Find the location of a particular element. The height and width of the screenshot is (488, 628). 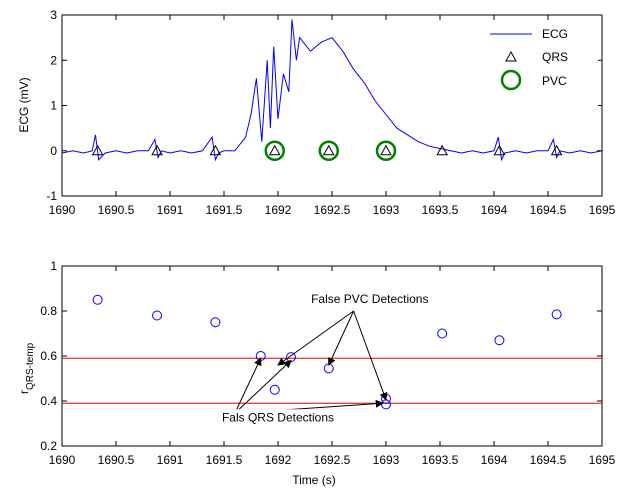

correlation-y-axis-label: rQRS-temp is located at coordinates (26, 368).